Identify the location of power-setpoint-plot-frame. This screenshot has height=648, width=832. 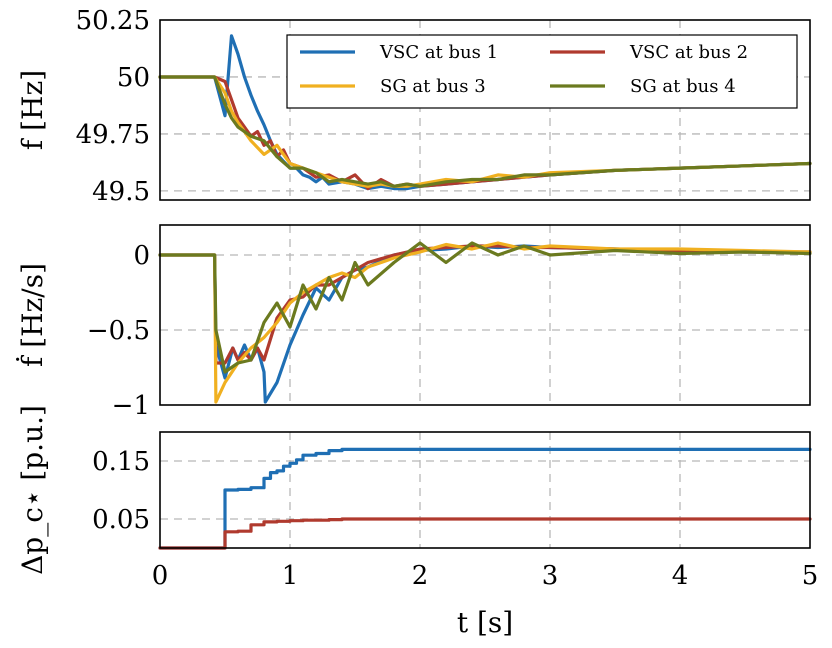
(485, 490).